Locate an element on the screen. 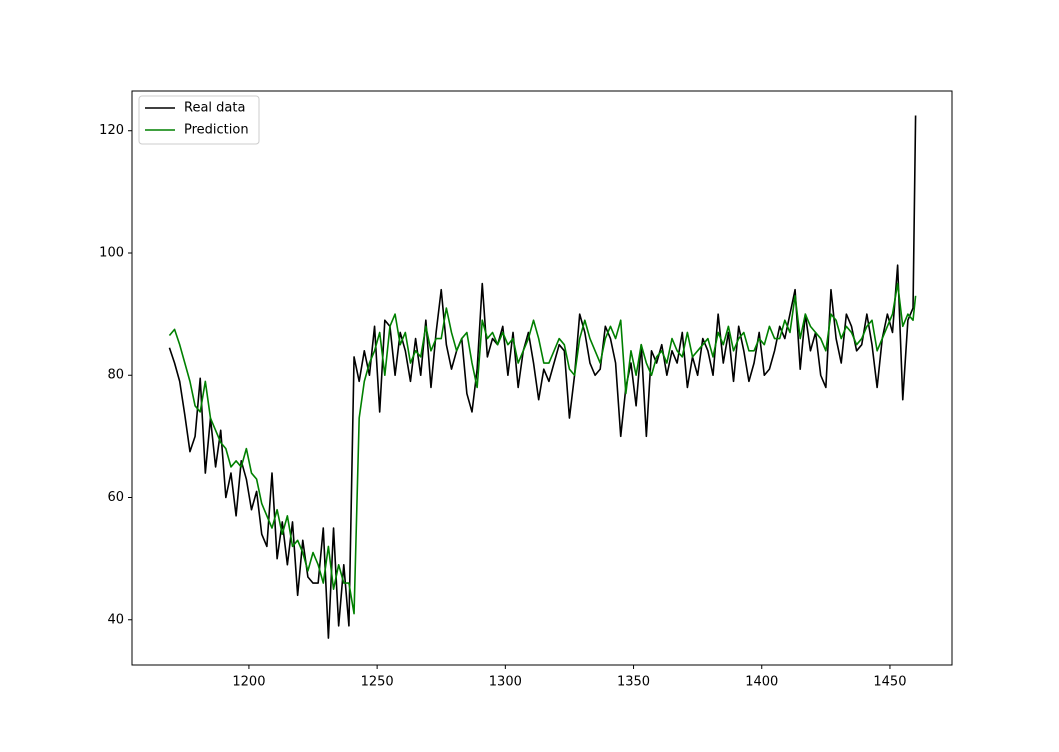 This screenshot has width=1059, height=752. x-tick-label: 1400 is located at coordinates (761, 682).